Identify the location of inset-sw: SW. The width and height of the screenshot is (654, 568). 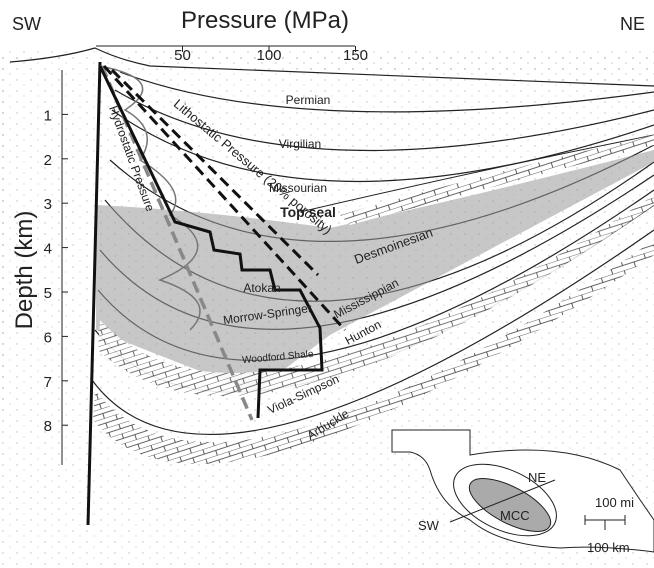
(429, 525).